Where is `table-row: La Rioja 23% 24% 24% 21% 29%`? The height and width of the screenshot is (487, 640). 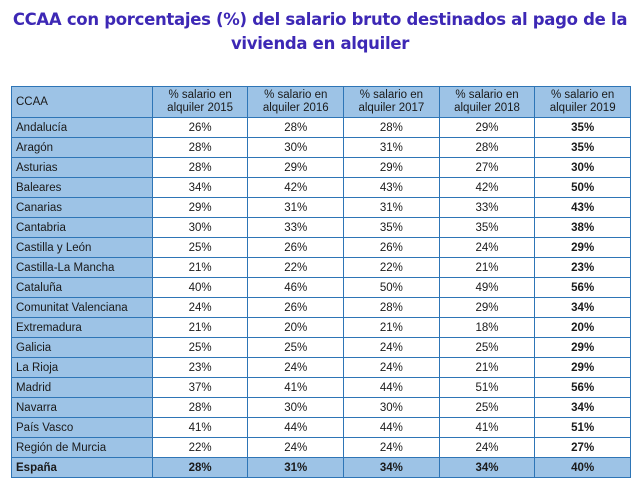
table-row: La Rioja 23% 24% 24% 21% 29% is located at coordinates (321, 367).